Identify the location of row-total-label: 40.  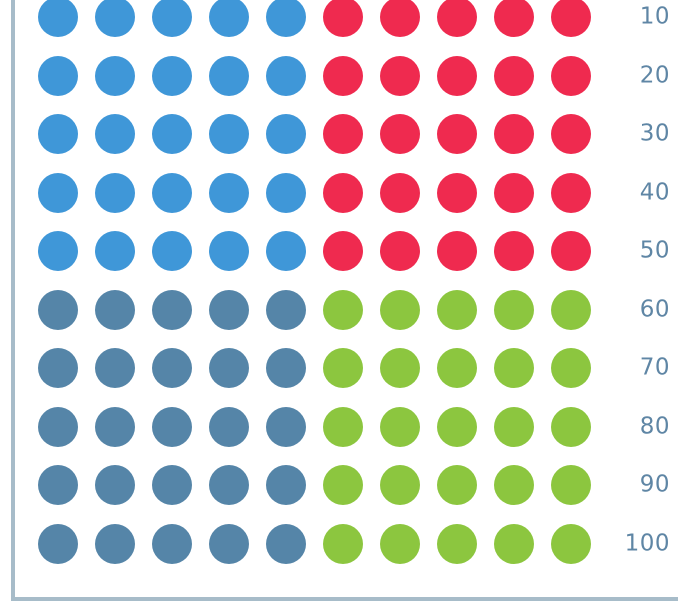
(655, 192).